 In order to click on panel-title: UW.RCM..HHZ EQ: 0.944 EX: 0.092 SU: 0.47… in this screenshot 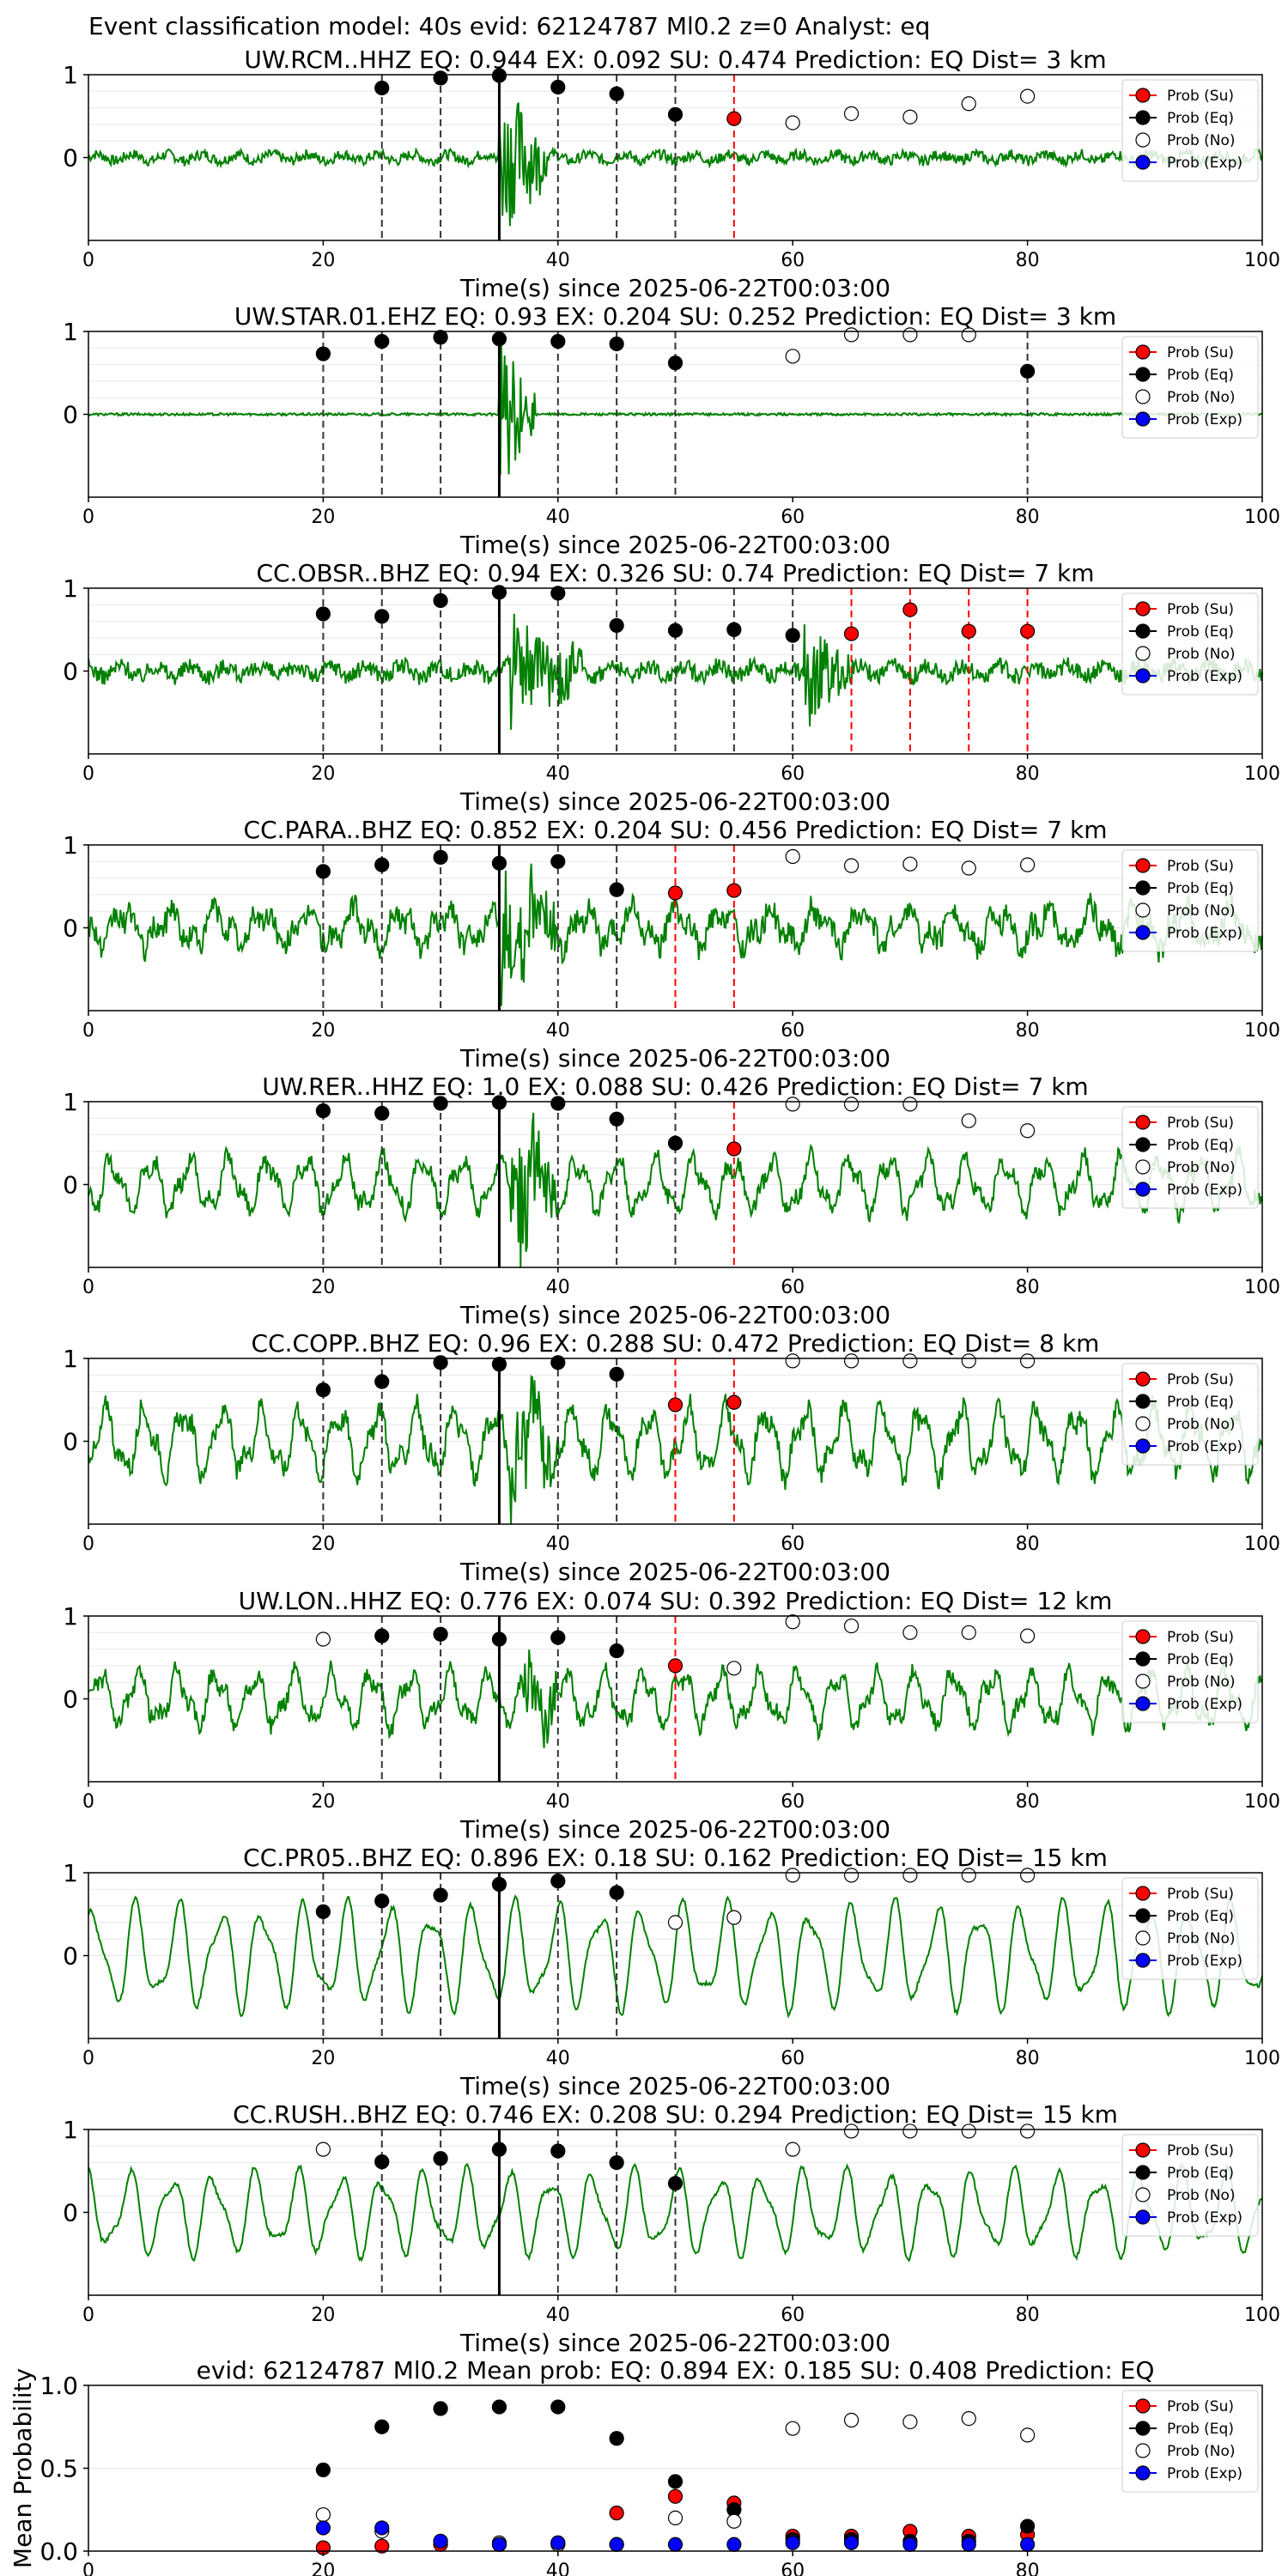, I will do `click(675, 60)`.